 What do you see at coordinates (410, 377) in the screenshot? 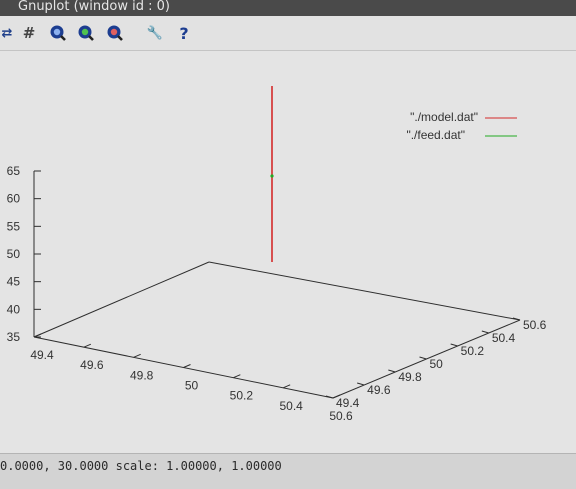
I see `y-tick-label: 49.8` at bounding box center [410, 377].